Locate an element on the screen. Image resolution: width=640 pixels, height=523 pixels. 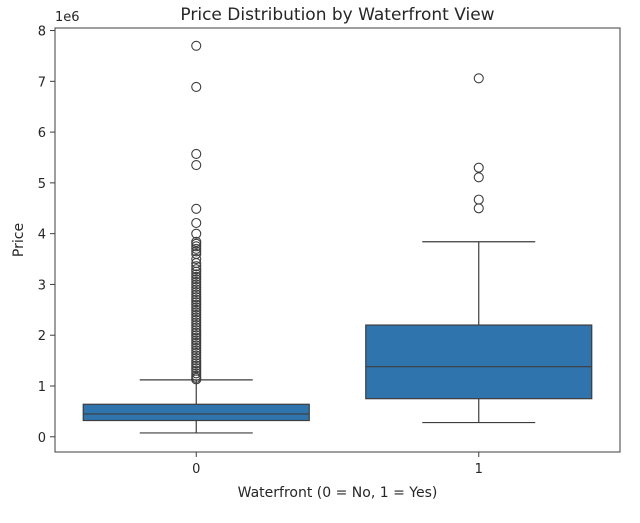
y-tick-label: 1 is located at coordinates (42, 387).